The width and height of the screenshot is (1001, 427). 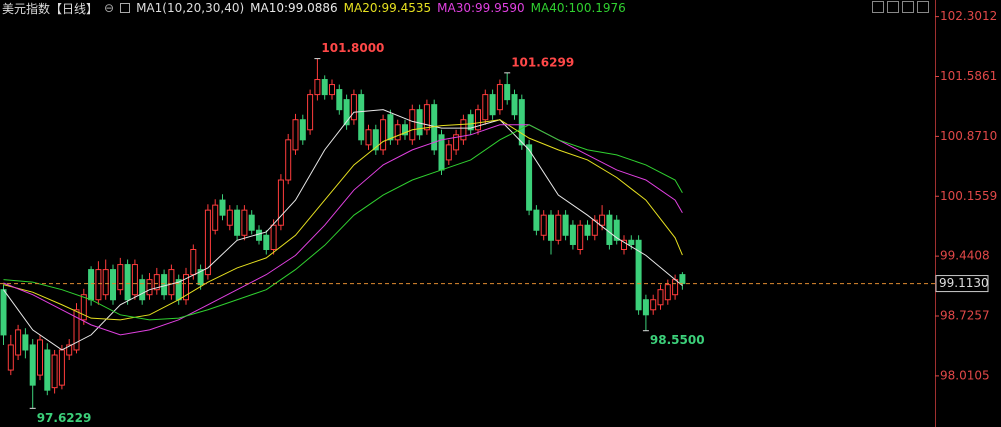 What do you see at coordinates (352, 48) in the screenshot?
I see `extreme-label: 101.8000` at bounding box center [352, 48].